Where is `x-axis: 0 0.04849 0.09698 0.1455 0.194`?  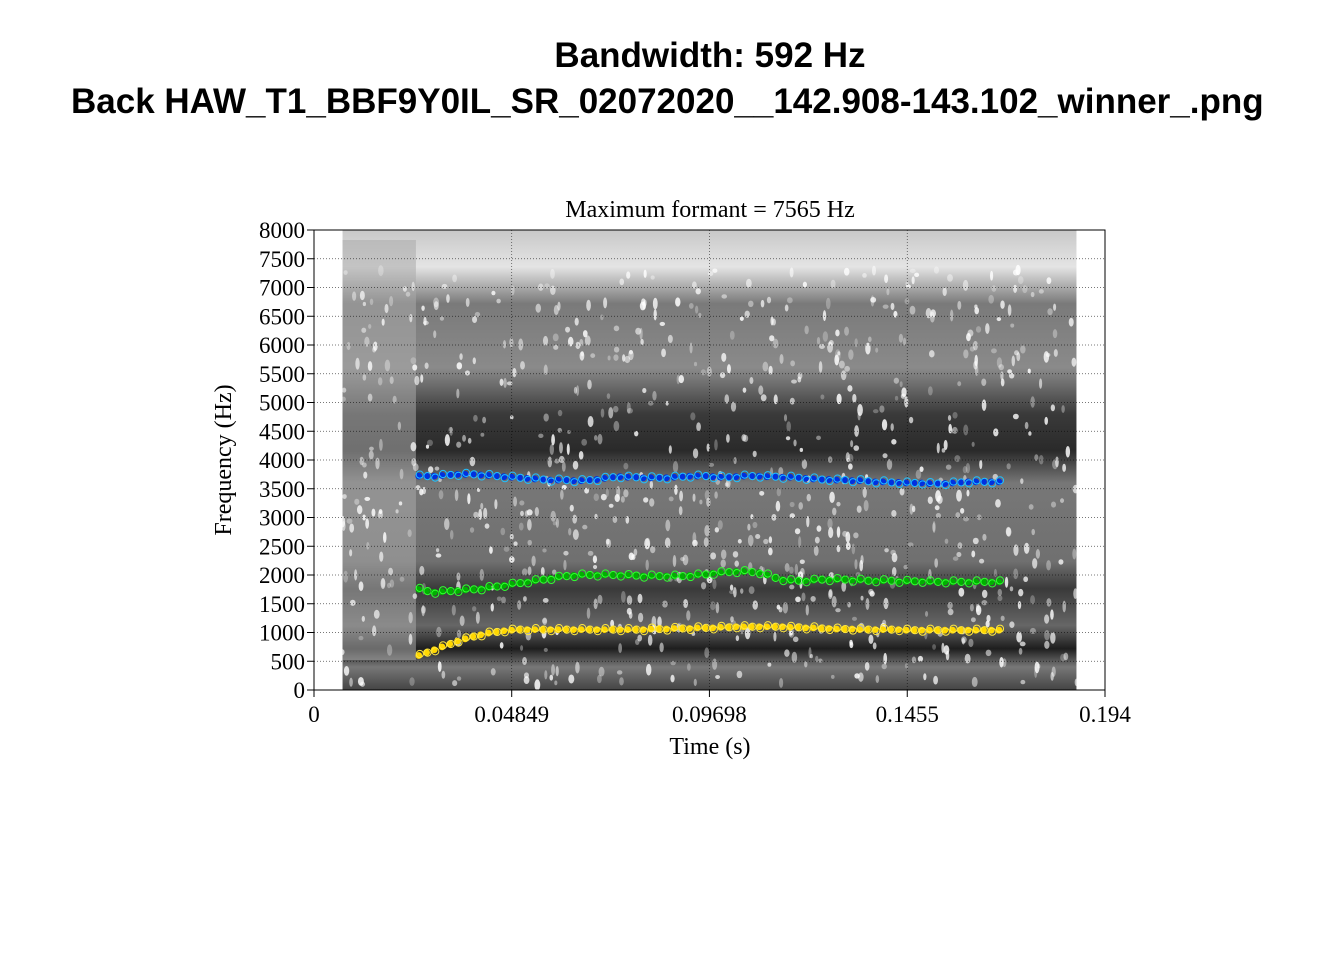 x-axis: 0 0.04849 0.09698 0.1455 0.194 is located at coordinates (719, 708).